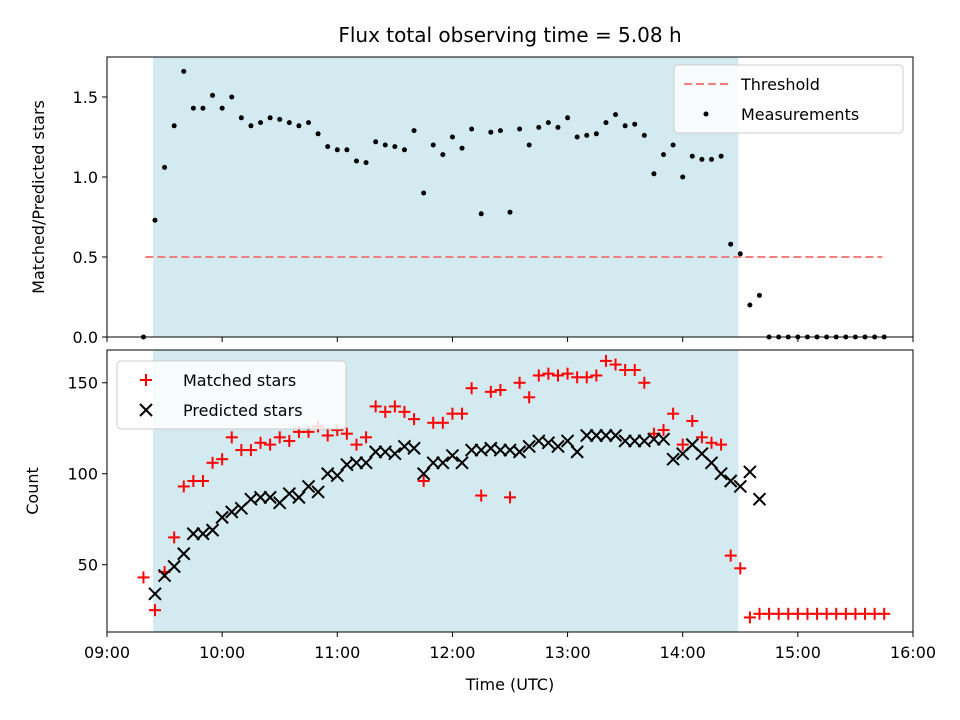 The image size is (960, 720). What do you see at coordinates (452, 652) in the screenshot?
I see `bottom-xtick-label: 12:00` at bounding box center [452, 652].